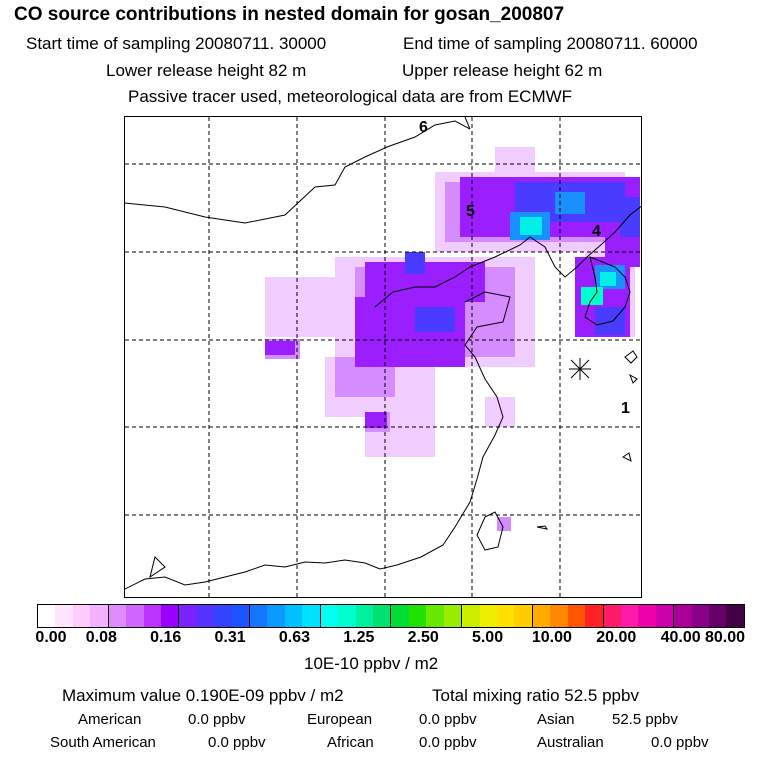  What do you see at coordinates (203, 695) in the screenshot?
I see `max-value-label: Maximum value 0.190E-09 ppbv / m2` at bounding box center [203, 695].